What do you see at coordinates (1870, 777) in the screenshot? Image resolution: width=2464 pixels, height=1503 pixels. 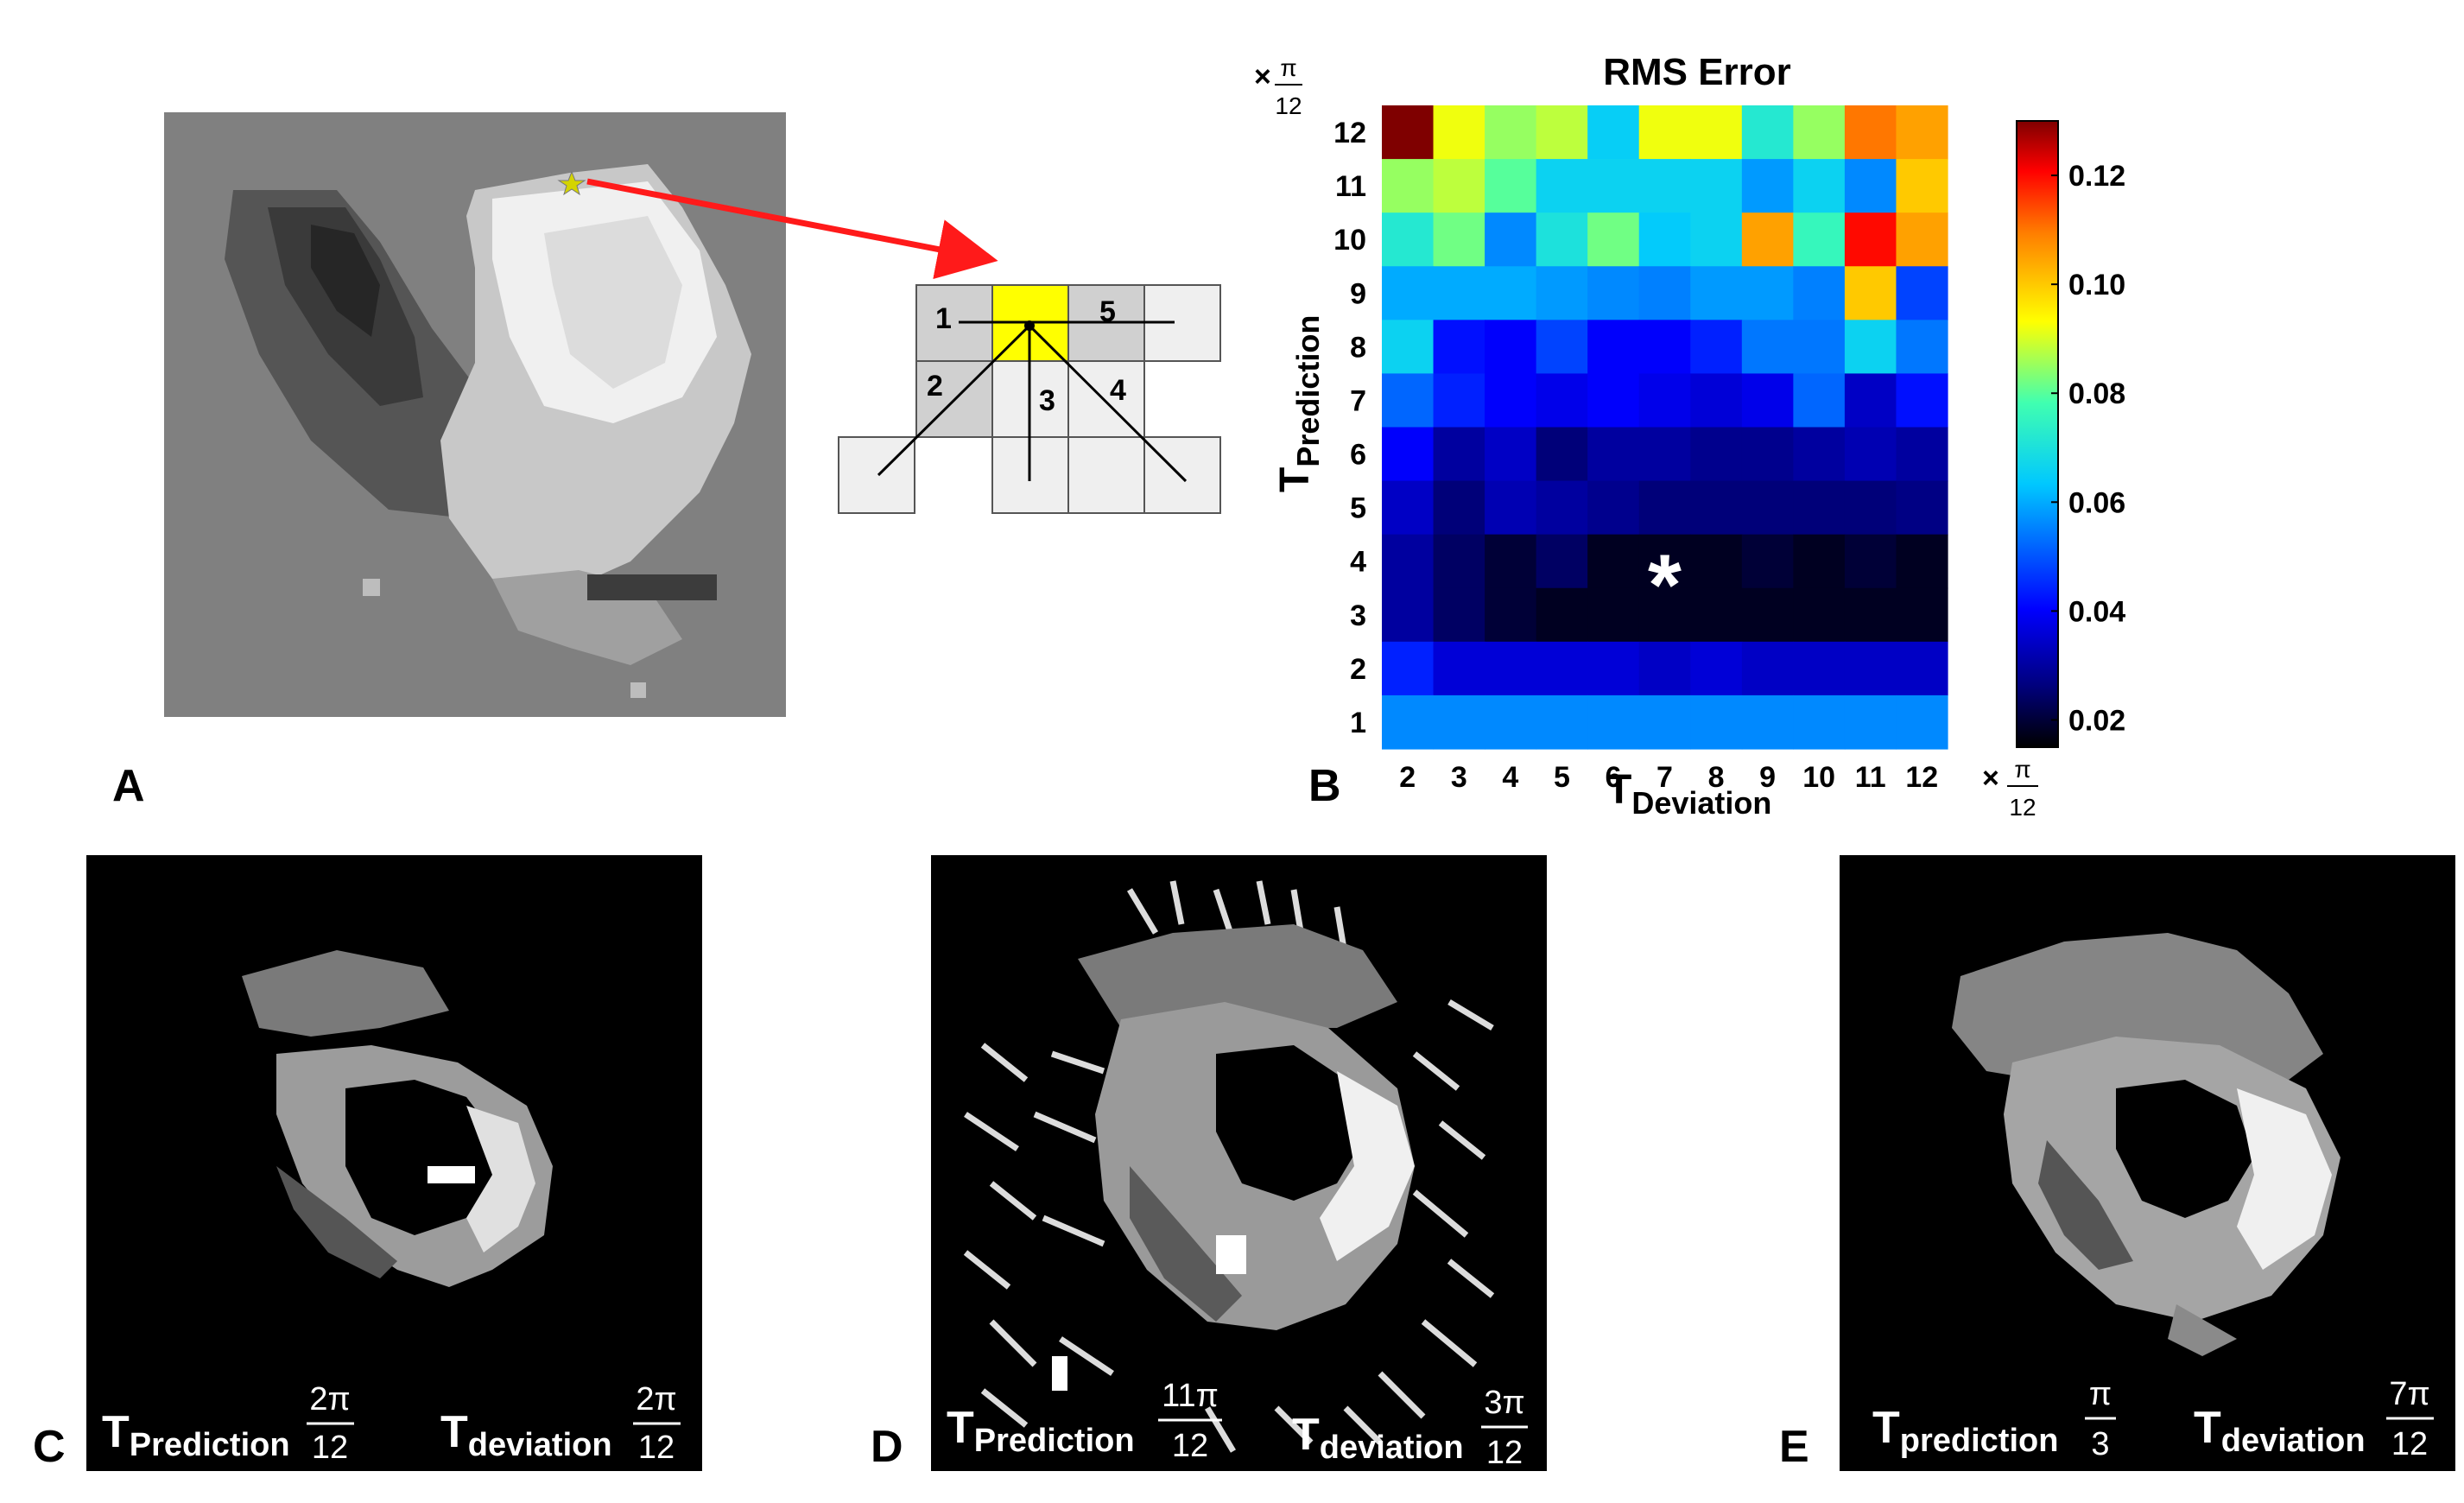 I see `x-tick-label: 11` at bounding box center [1870, 777].